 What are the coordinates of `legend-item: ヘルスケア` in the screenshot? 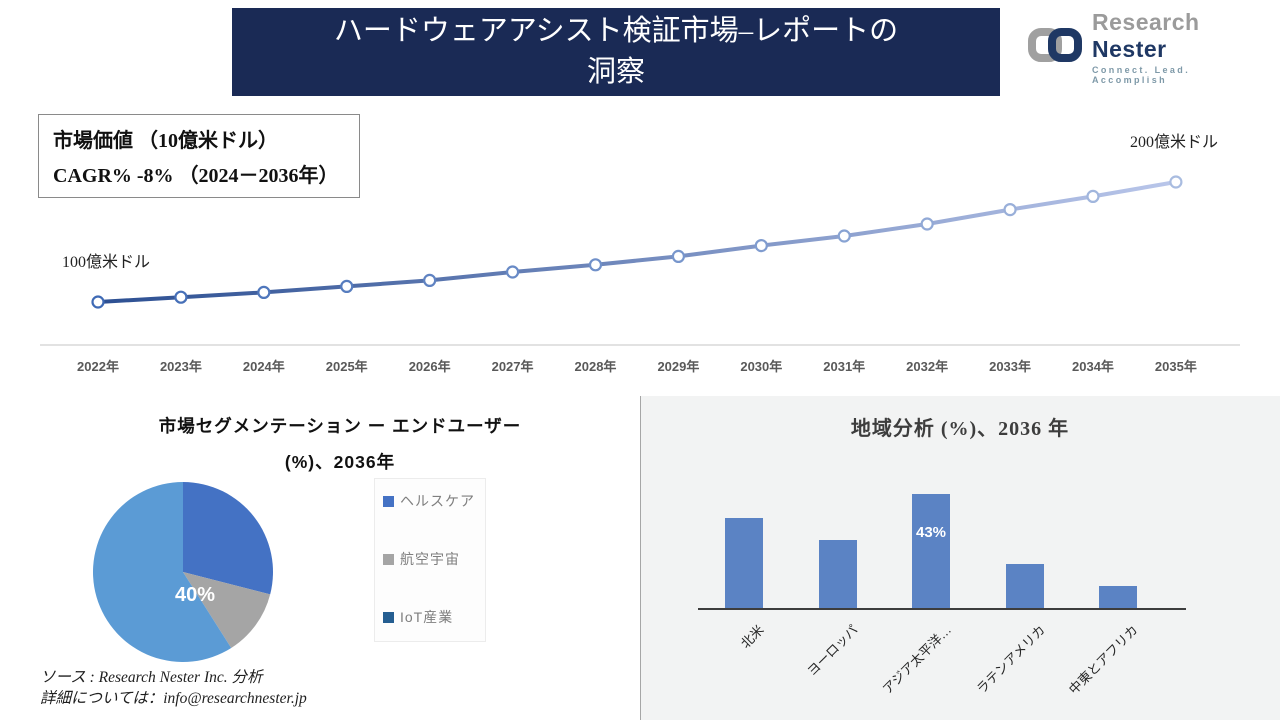 It's located at (434, 501).